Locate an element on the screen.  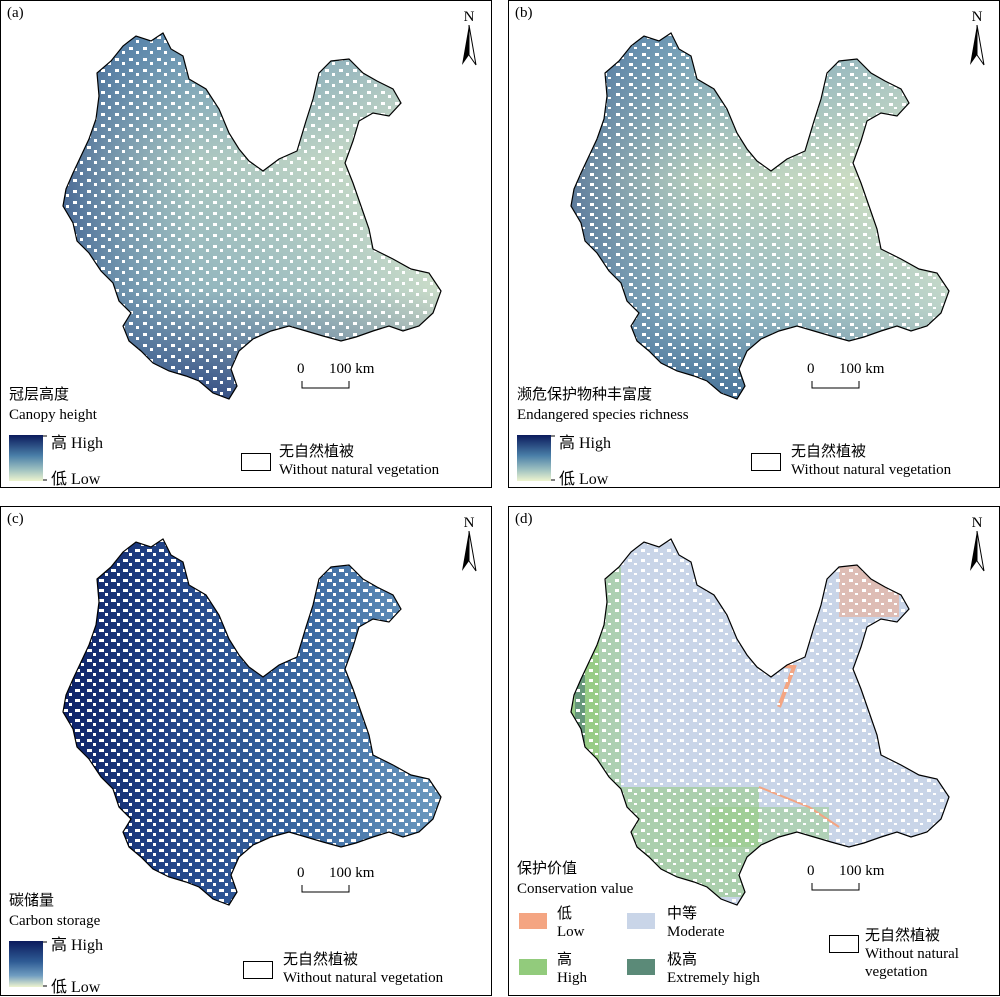
legend-high-cn: 高 is located at coordinates (565, 960).